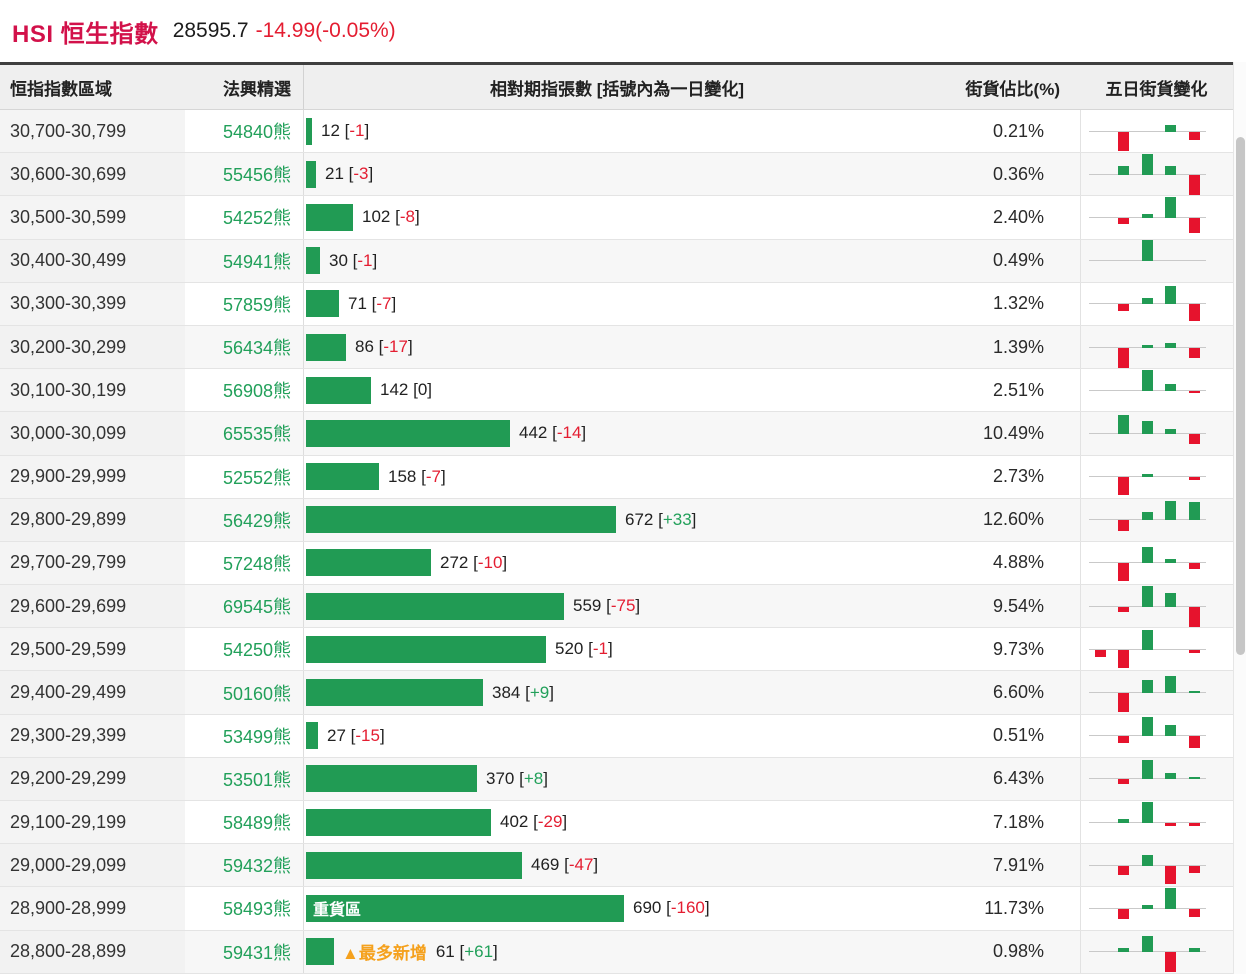  What do you see at coordinates (256, 736) in the screenshot?
I see `warrant-code-link: 53499熊` at bounding box center [256, 736].